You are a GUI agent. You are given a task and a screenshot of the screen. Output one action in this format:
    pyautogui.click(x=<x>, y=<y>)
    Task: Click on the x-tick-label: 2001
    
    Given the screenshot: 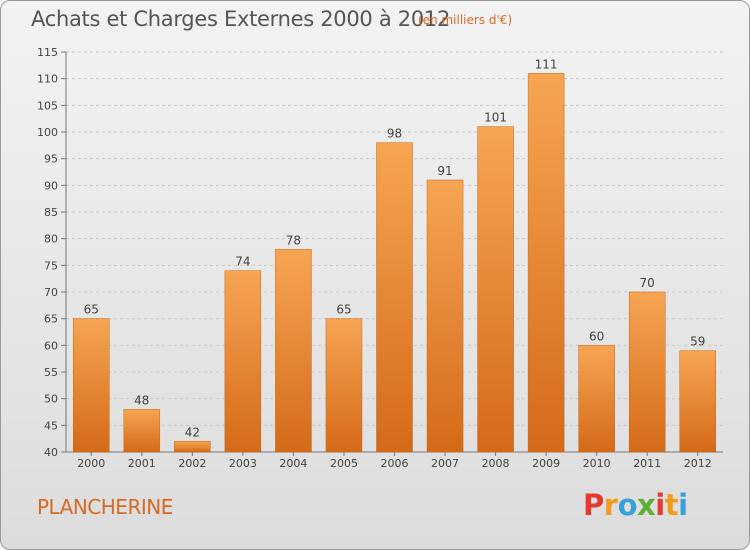 What is the action you would take?
    pyautogui.click(x=142, y=463)
    